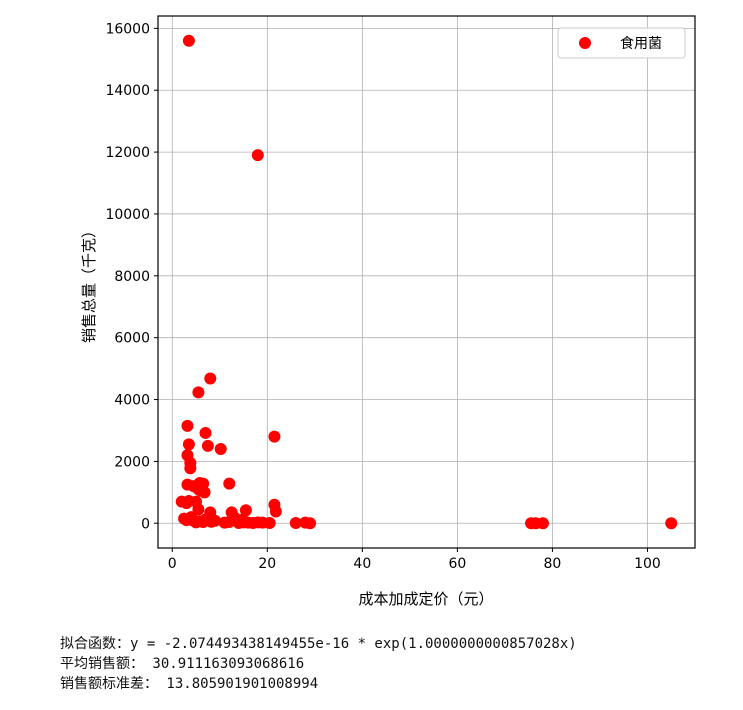 The image size is (743, 710). What do you see at coordinates (127, 91) in the screenshot?
I see `y-tick-label: 14000` at bounding box center [127, 91].